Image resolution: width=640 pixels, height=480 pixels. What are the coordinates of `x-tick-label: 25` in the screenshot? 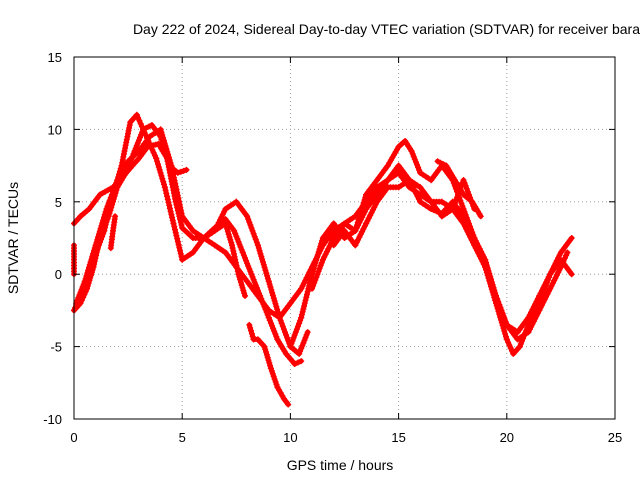 It's located at (615, 437).